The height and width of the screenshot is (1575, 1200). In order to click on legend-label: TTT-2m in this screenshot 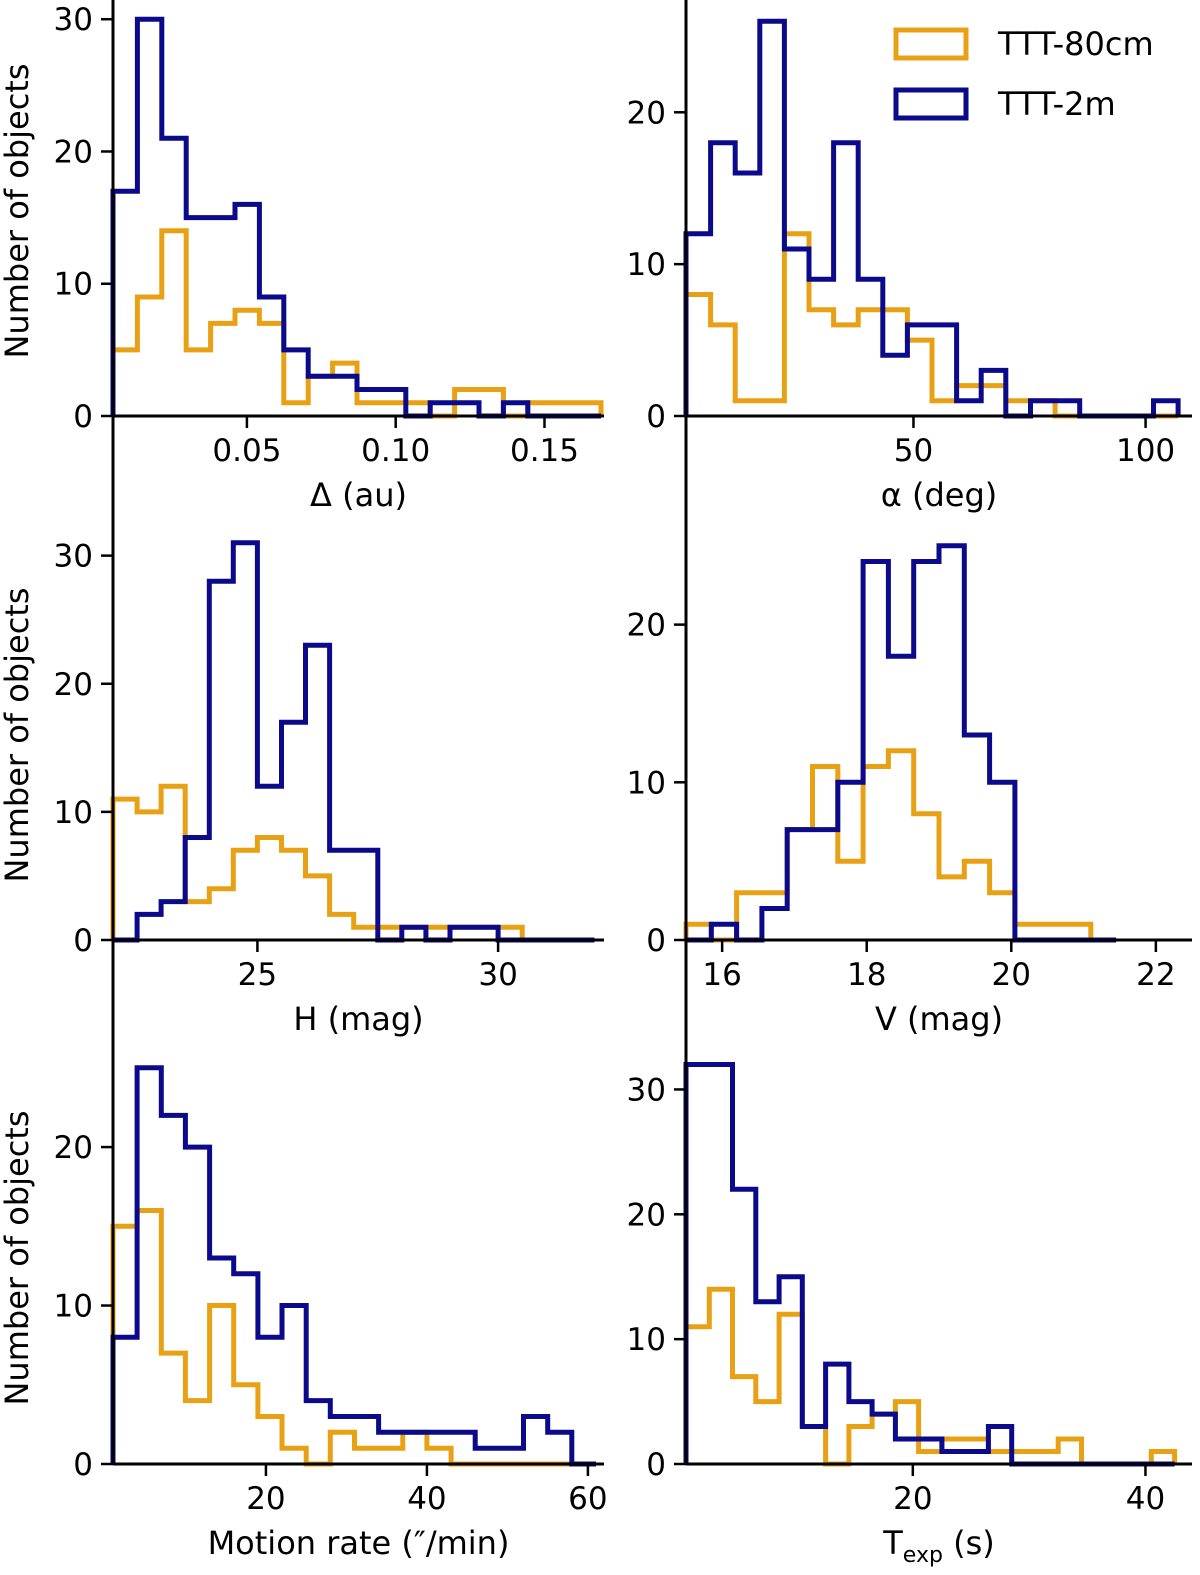, I will do `click(1056, 104)`.